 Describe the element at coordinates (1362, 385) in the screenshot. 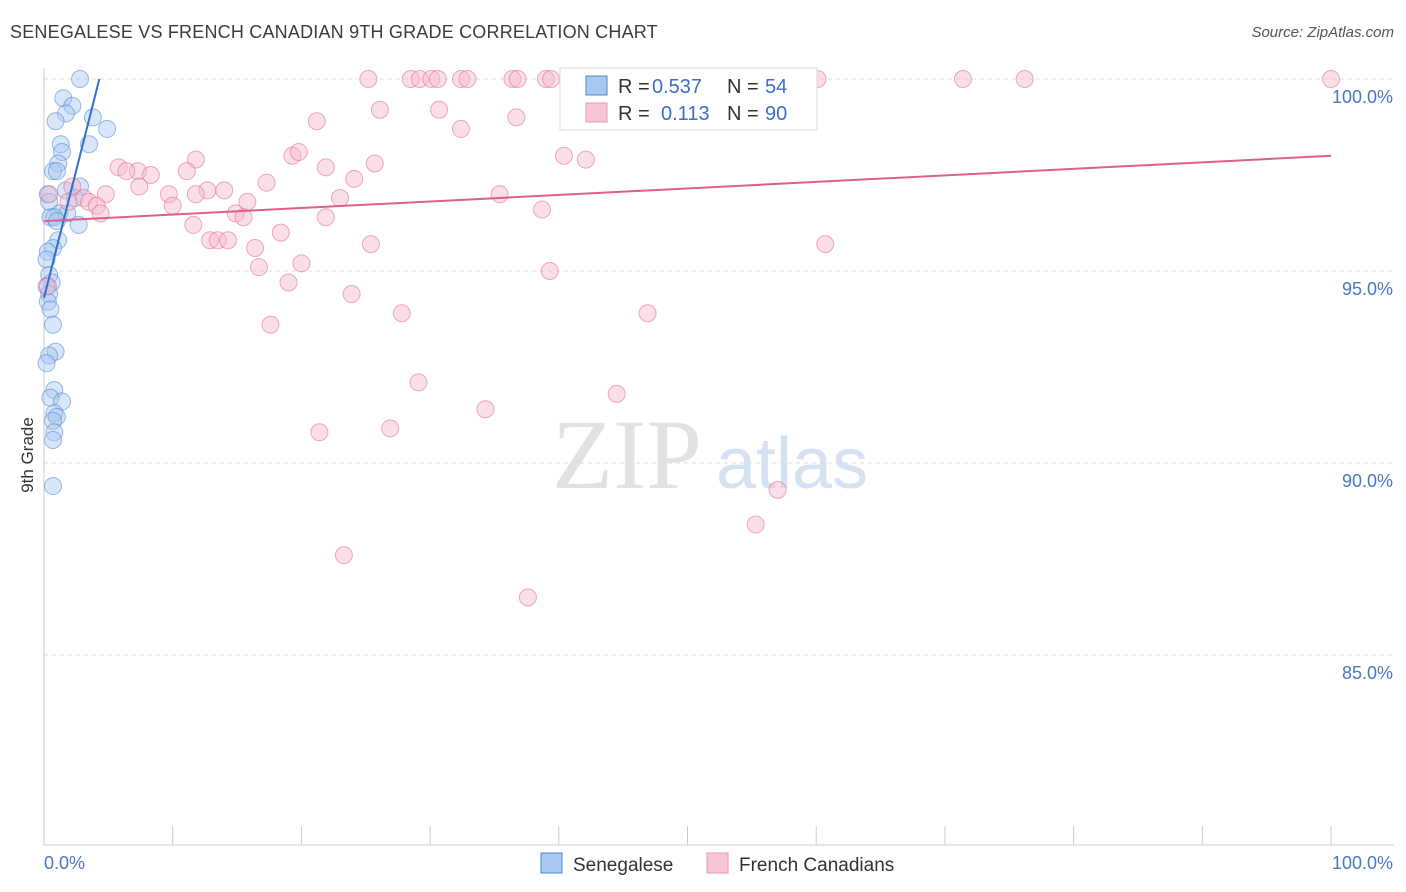

I see `y-tick-labels: 100.0% 95.0% 90.0% 85.0%` at that location.